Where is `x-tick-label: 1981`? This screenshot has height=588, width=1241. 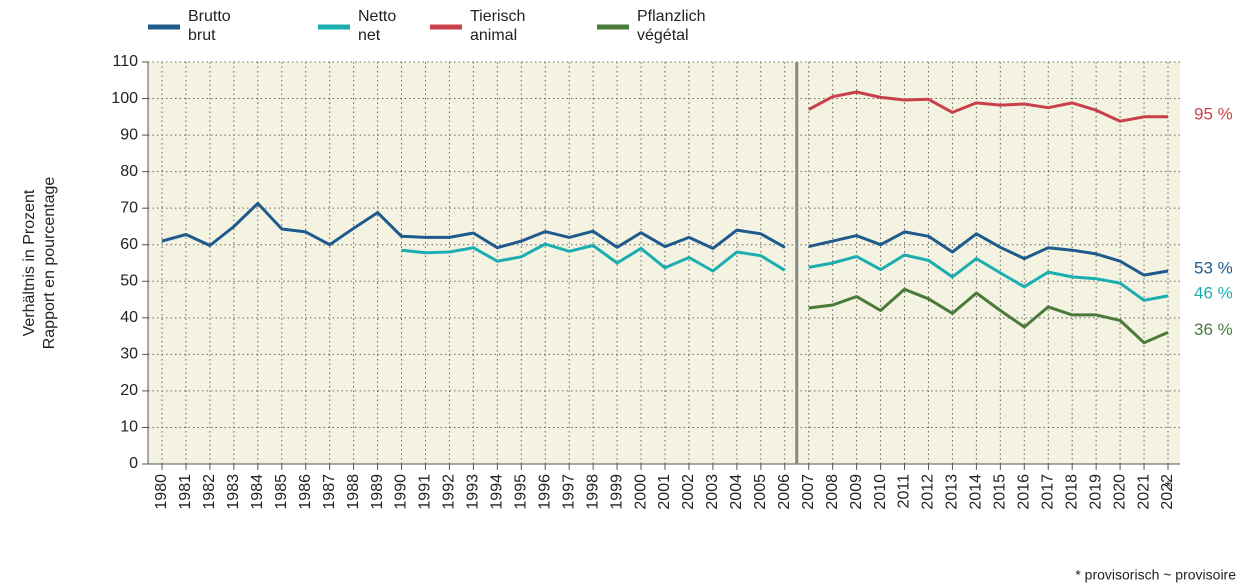 x-tick-label: 1981 is located at coordinates (185, 492).